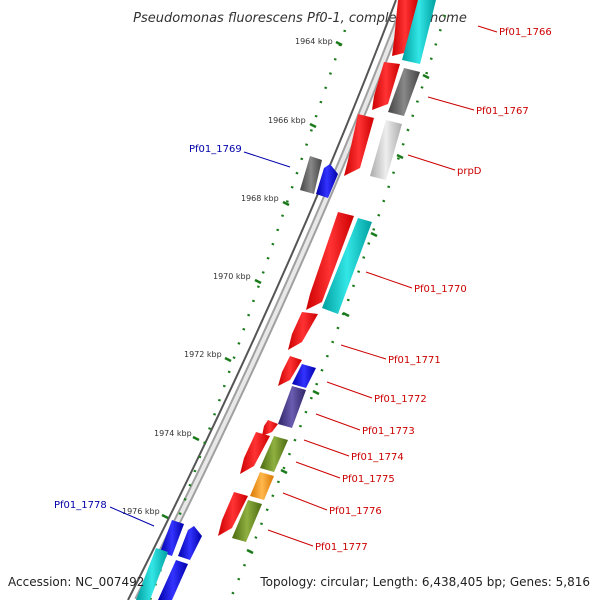  Describe the element at coordinates (76, 582) in the screenshot. I see `accession-text: Accession: NC_007492` at that location.